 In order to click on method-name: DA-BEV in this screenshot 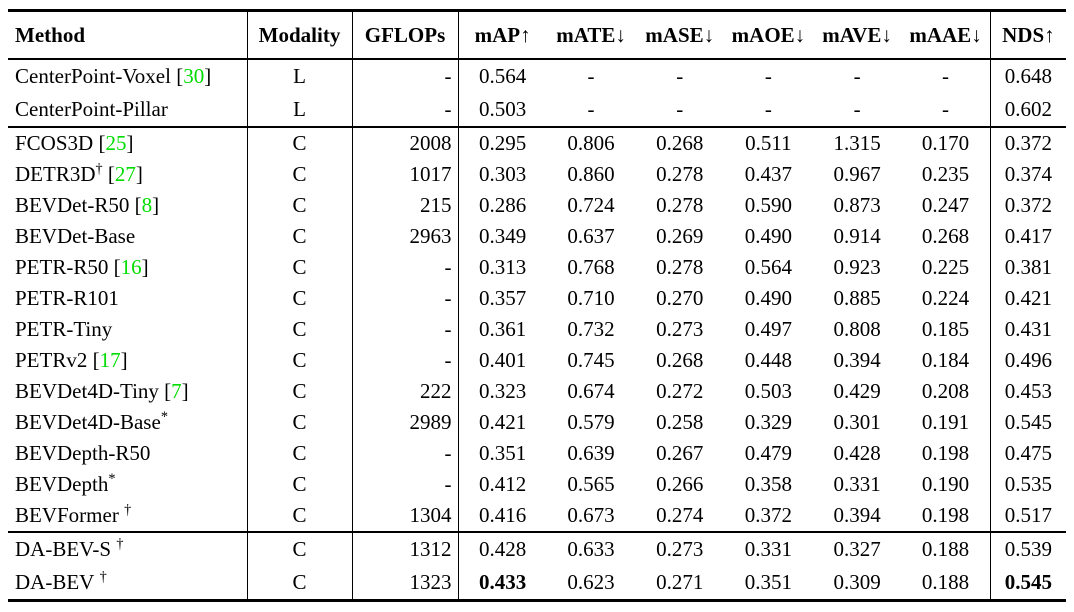, I will do `click(55, 582)`.